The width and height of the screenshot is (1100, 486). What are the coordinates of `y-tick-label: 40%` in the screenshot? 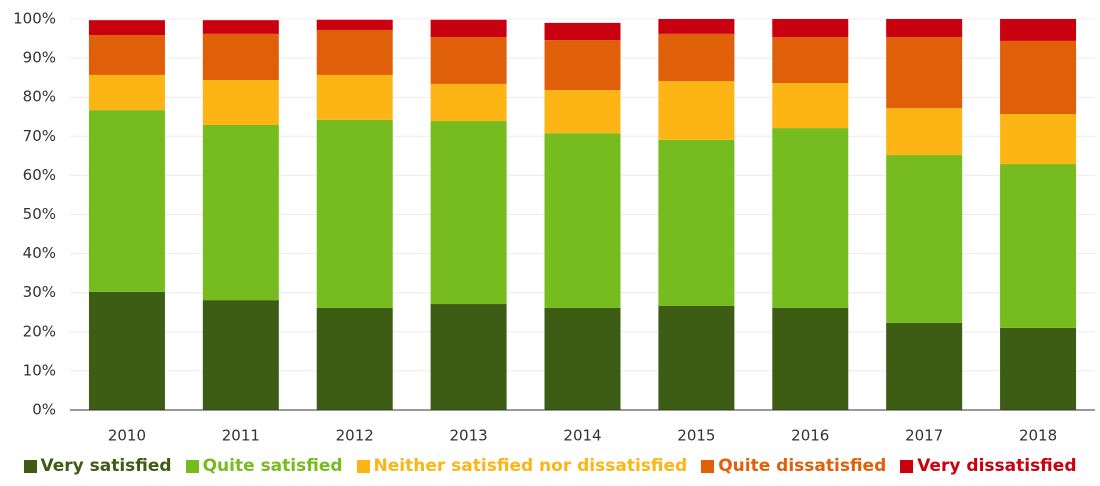 It's located at (39, 253).